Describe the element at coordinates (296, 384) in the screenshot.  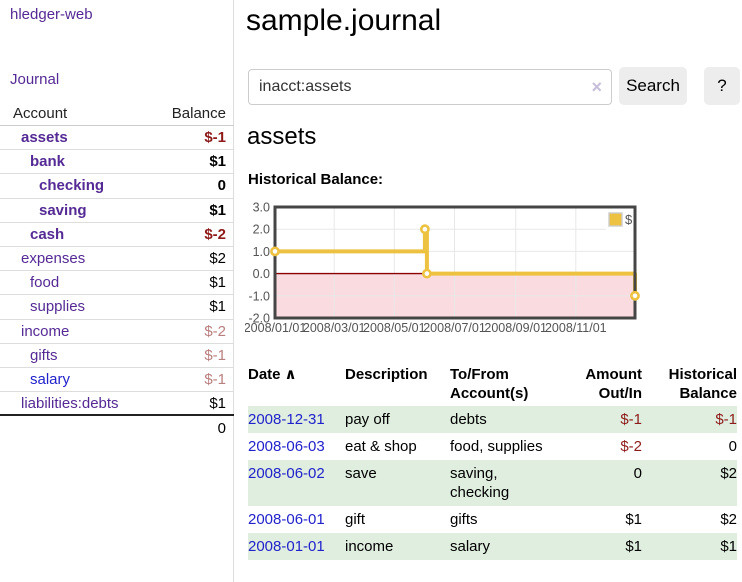
I see `register-column-header-date: Date ∧` at that location.